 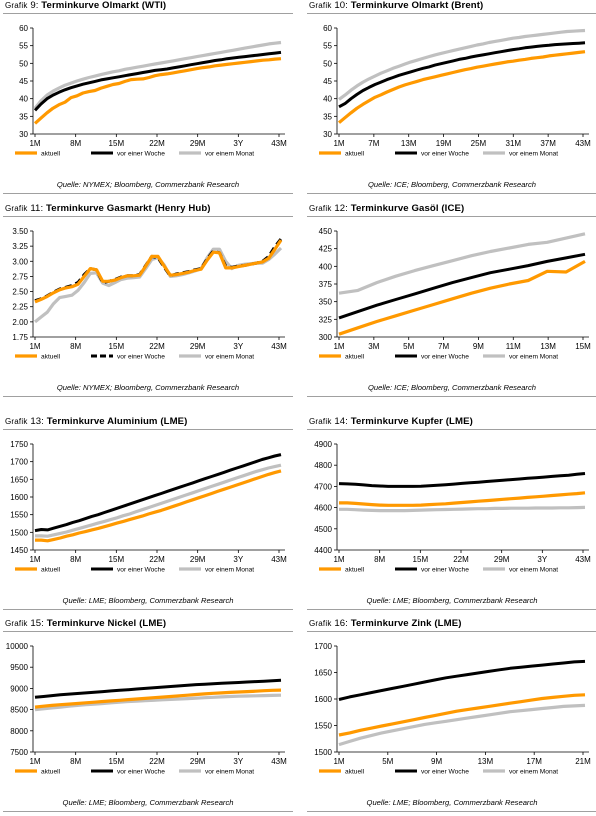 I want to click on y-tick-label: 45, so click(x=327, y=81).